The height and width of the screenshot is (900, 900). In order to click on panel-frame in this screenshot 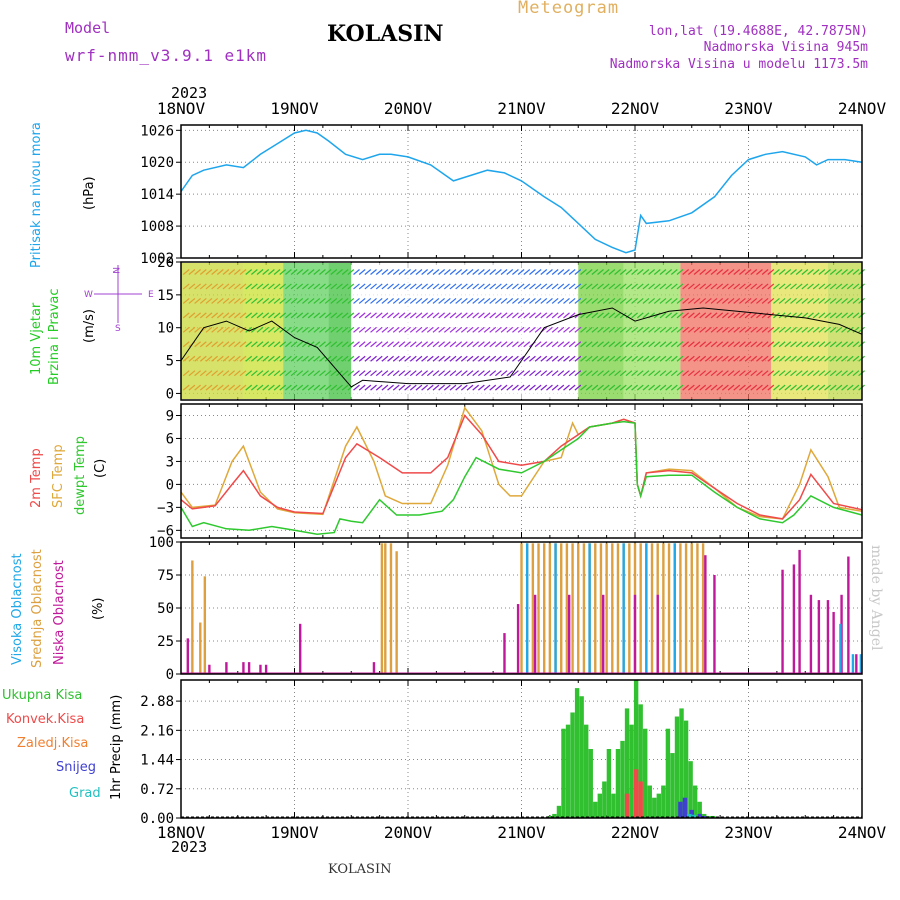, I will do `click(521, 471)`.